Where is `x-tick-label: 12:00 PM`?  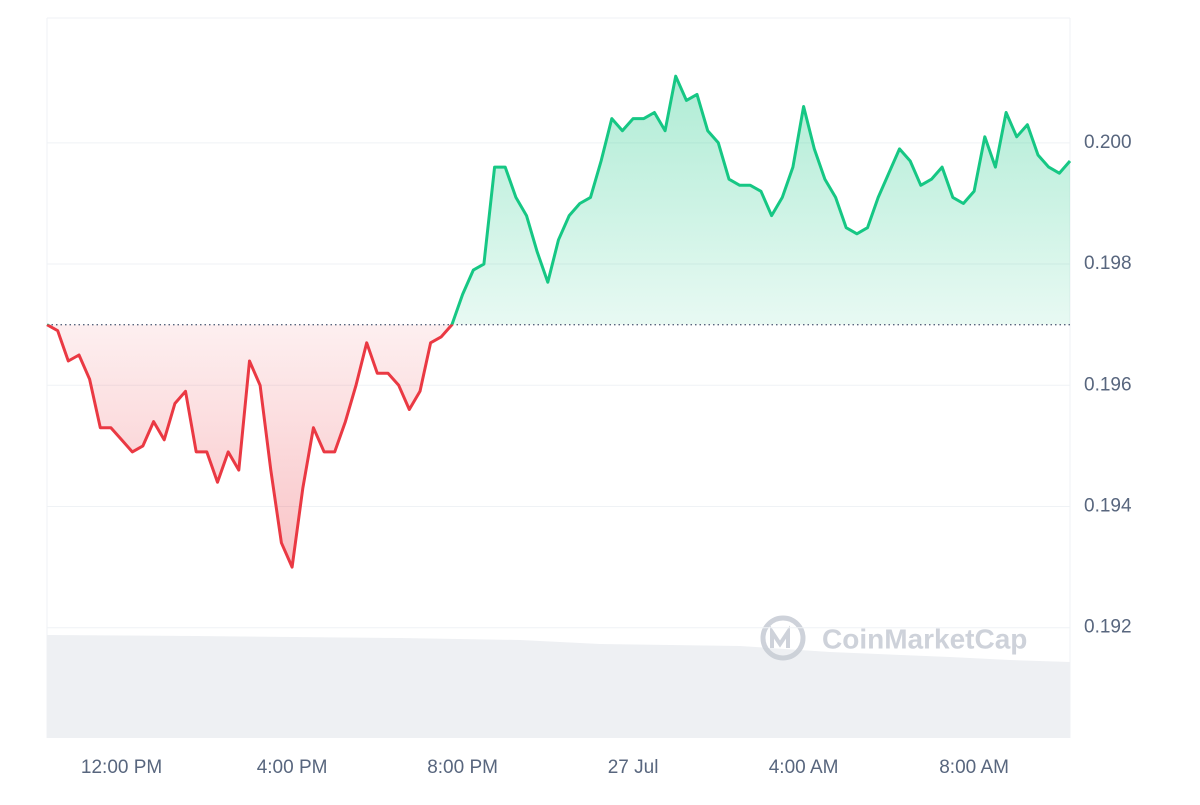
x-tick-label: 12:00 PM is located at coordinates (121, 767).